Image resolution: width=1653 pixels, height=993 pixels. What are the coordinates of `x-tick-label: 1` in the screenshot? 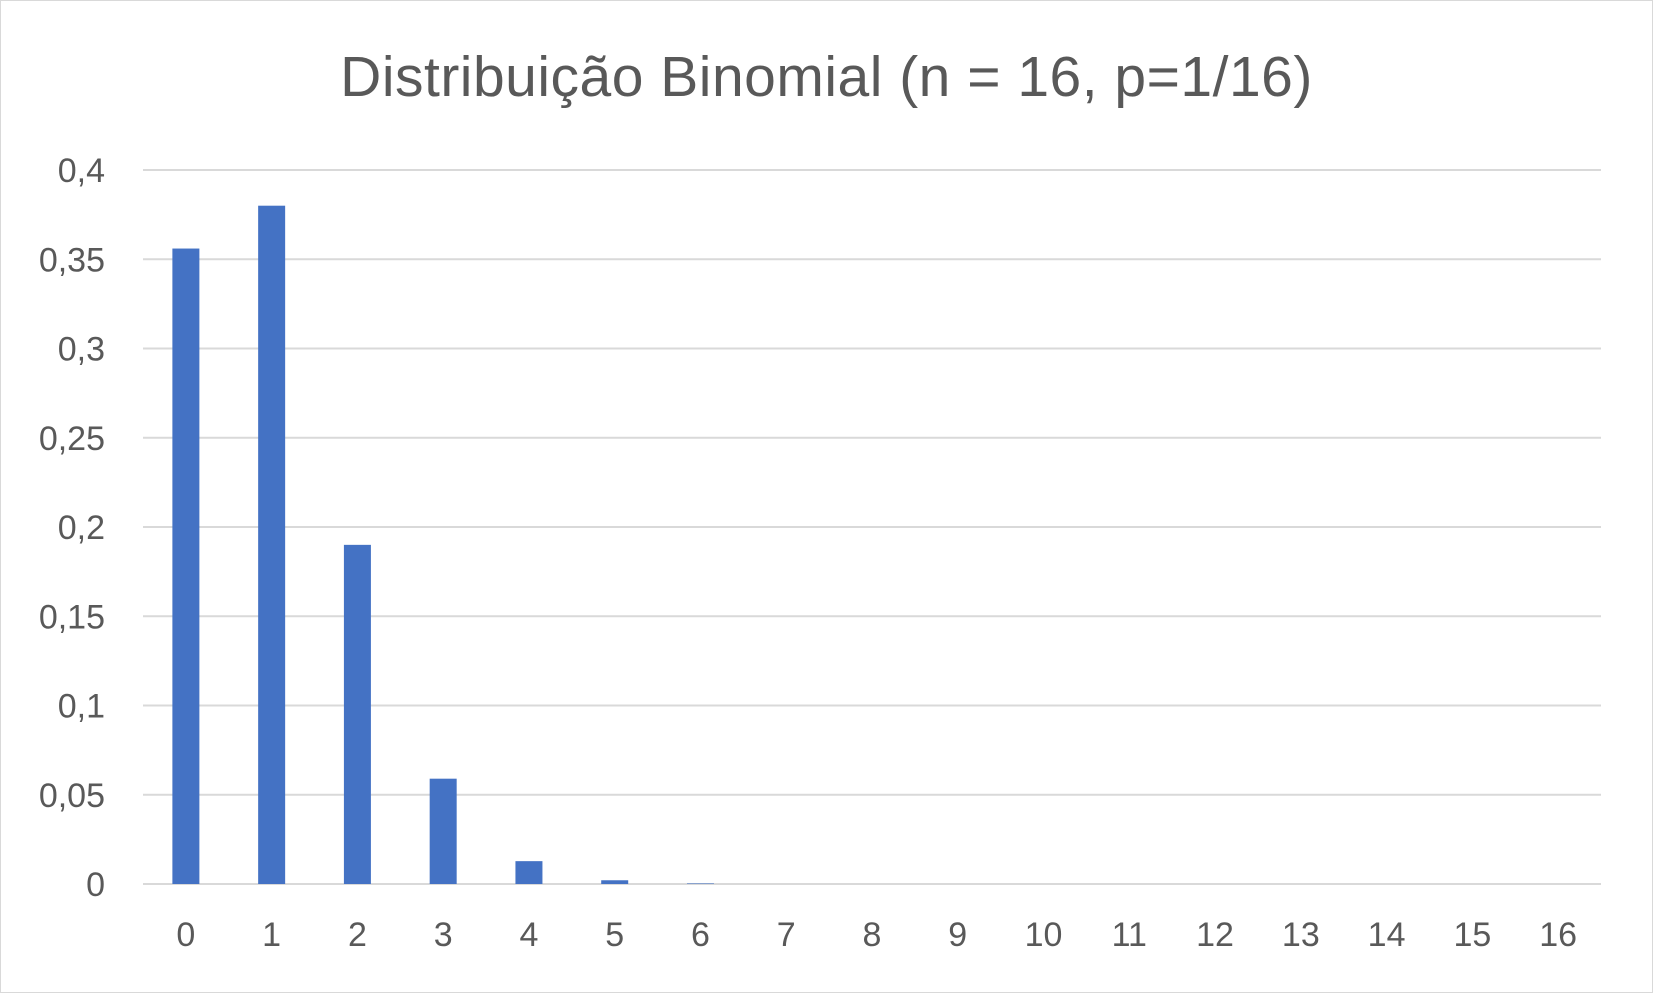 It's located at (271, 935).